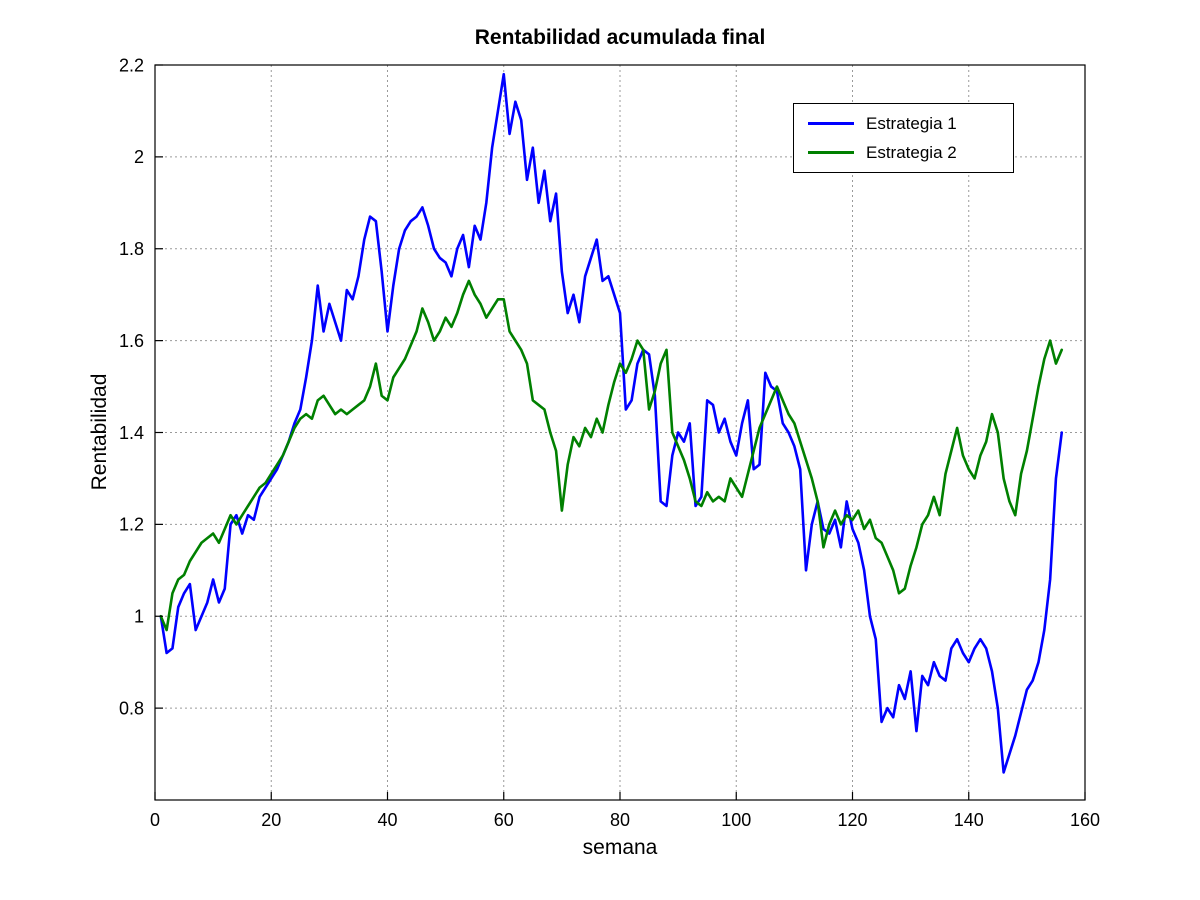 This screenshot has height=900, width=1200. I want to click on x-tick-label: 140, so click(969, 820).